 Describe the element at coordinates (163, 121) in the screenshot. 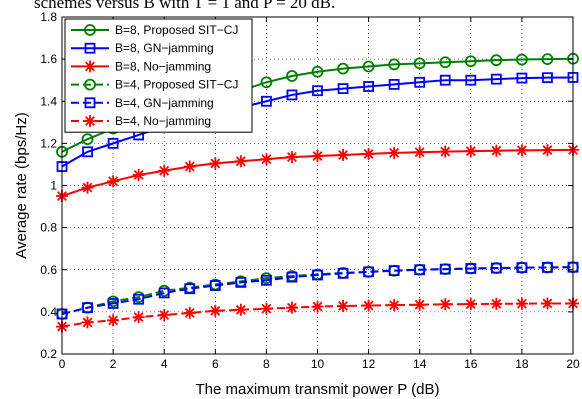

I see `legend-label: B=4, No−jamming` at that location.